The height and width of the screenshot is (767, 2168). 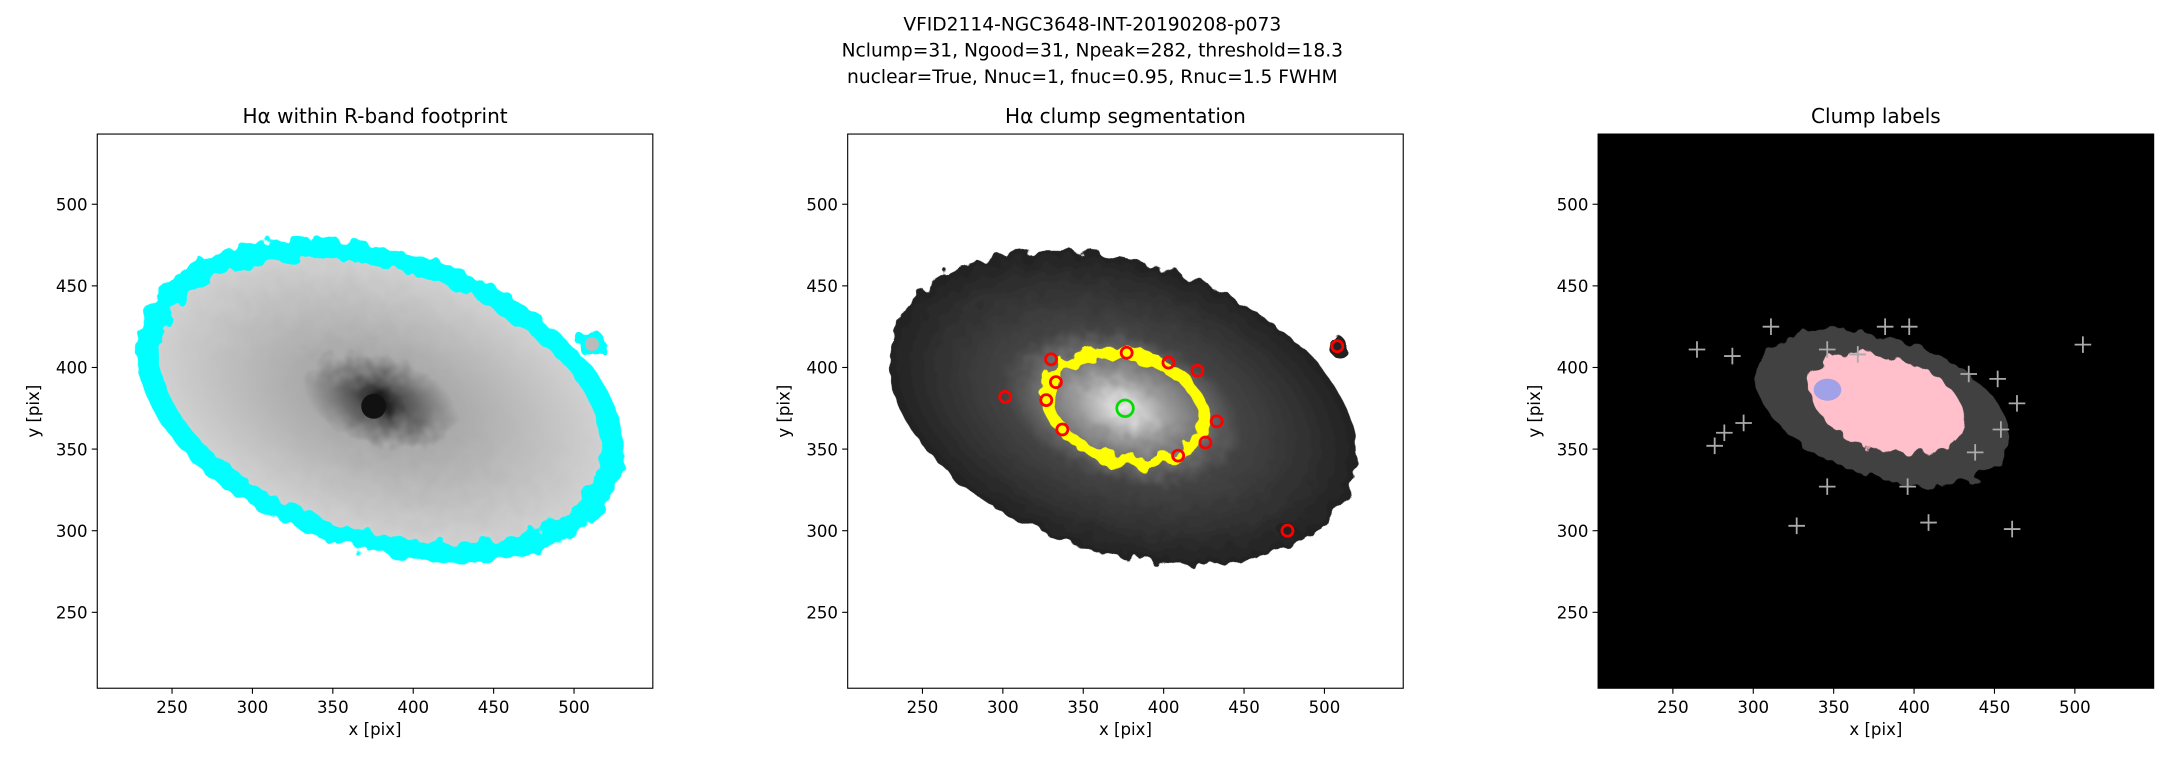 I want to click on panel-title: Clump labels, so click(x=1876, y=116).